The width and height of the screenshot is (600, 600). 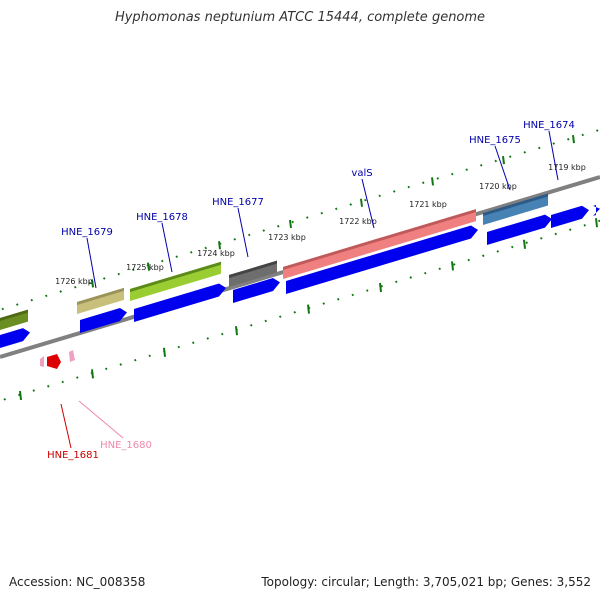 What do you see at coordinates (361, 173) in the screenshot?
I see `gene-label: valS` at bounding box center [361, 173].